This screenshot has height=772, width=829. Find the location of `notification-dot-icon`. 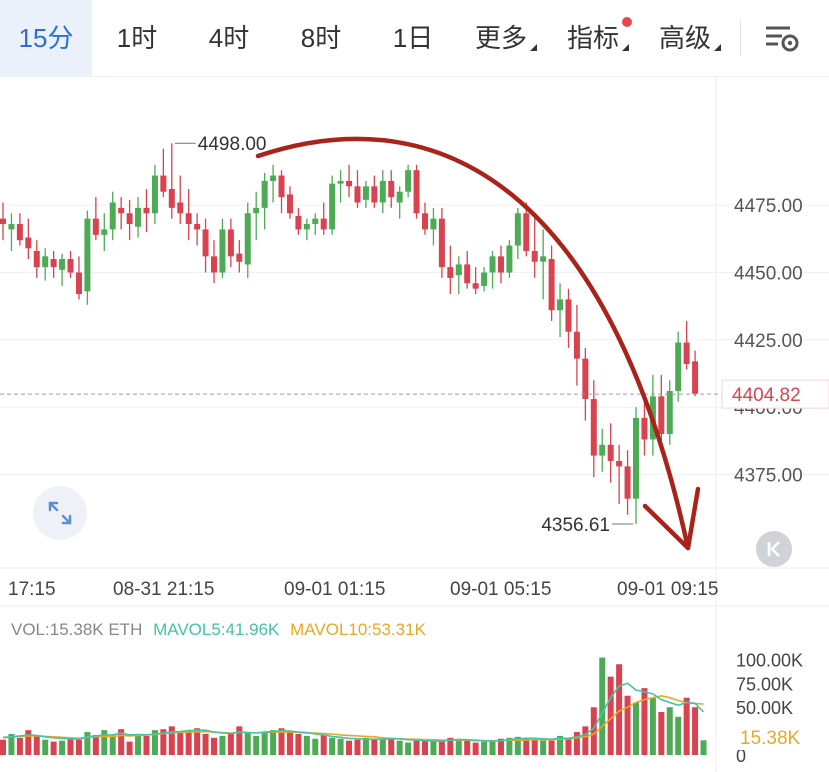

notification-dot-icon is located at coordinates (627, 22).